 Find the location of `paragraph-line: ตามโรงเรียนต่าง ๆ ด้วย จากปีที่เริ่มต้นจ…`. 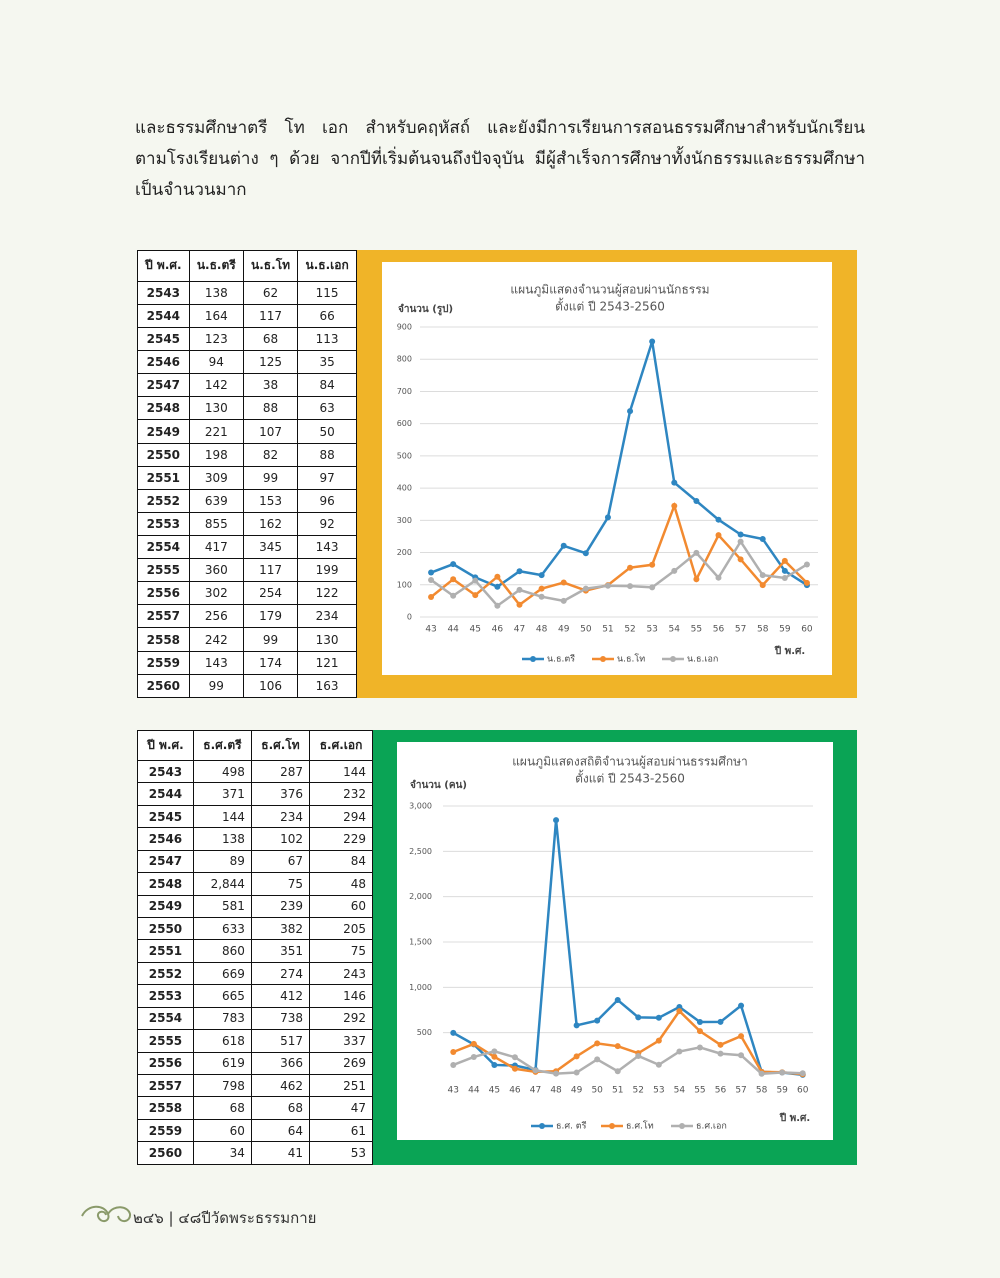

paragraph-line: ตามโรงเรียนต่าง ๆ ด้วย จากปีที่เริ่มต้นจ… is located at coordinates (500, 159).